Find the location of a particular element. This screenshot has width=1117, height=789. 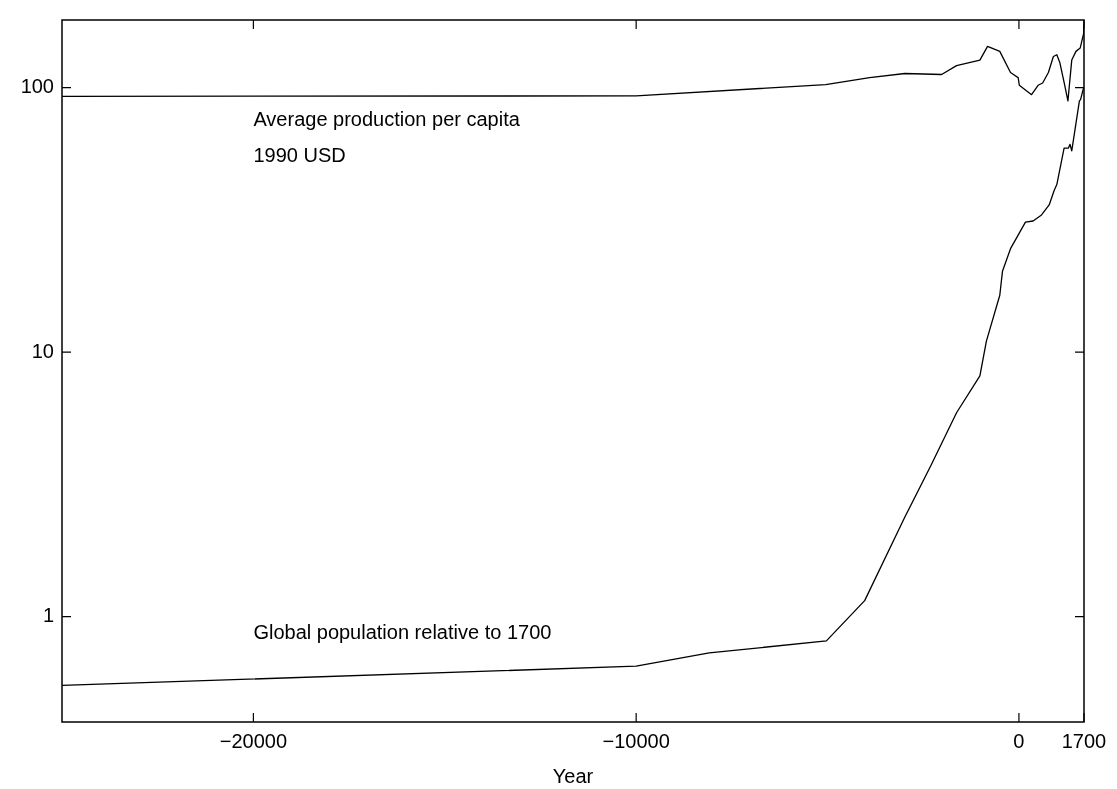

series-label: Global population relative to 1700 is located at coordinates (402, 631).